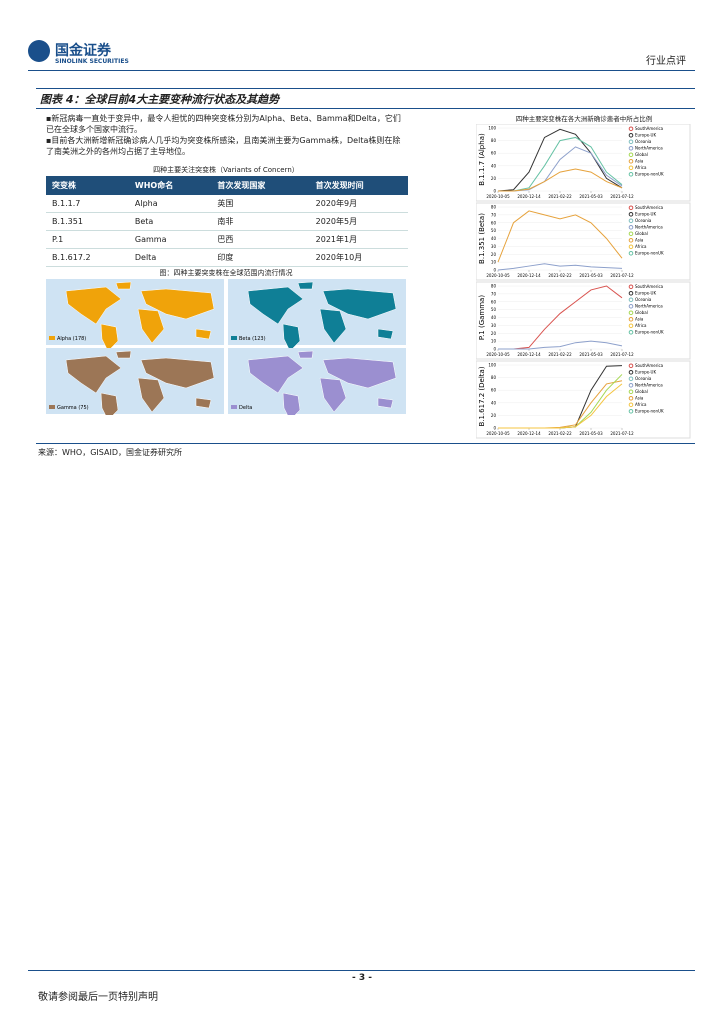 The image size is (724, 1024). What do you see at coordinates (73, 408) in the screenshot?
I see `map-legend: Gamma (75)` at bounding box center [73, 408].